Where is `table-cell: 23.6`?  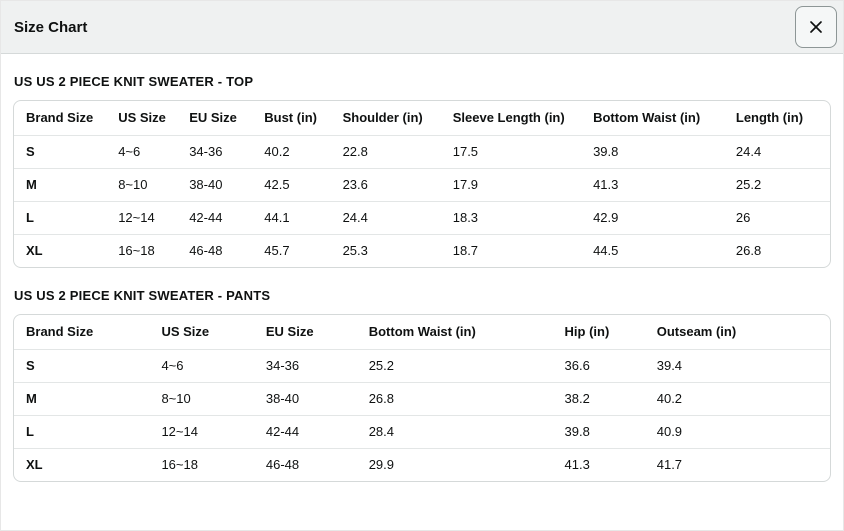
table-cell: 23.6 is located at coordinates (385, 185).